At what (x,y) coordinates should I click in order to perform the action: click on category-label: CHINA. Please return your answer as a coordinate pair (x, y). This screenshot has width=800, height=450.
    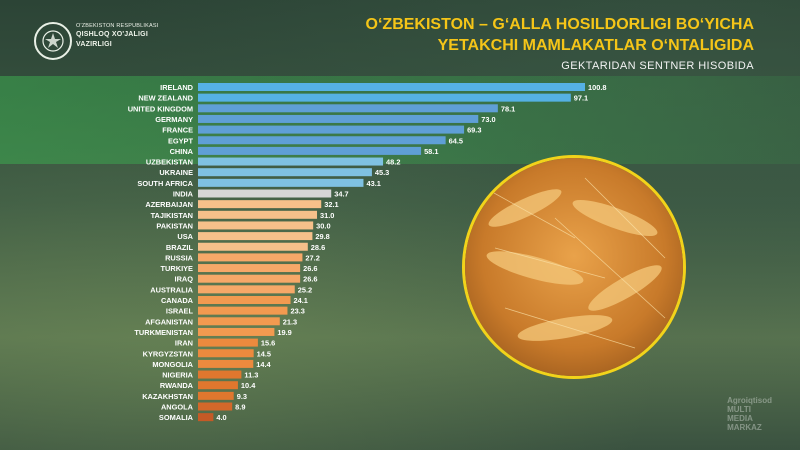
    Looking at the image, I should click on (182, 151).